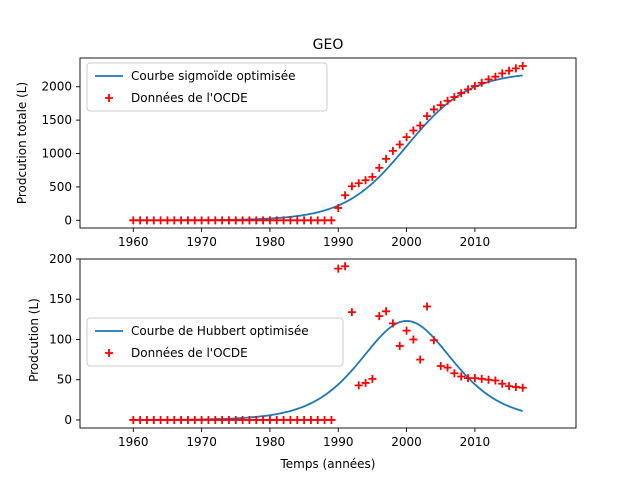  Describe the element at coordinates (56, 120) in the screenshot. I see `y-tick-label: 1500` at that location.